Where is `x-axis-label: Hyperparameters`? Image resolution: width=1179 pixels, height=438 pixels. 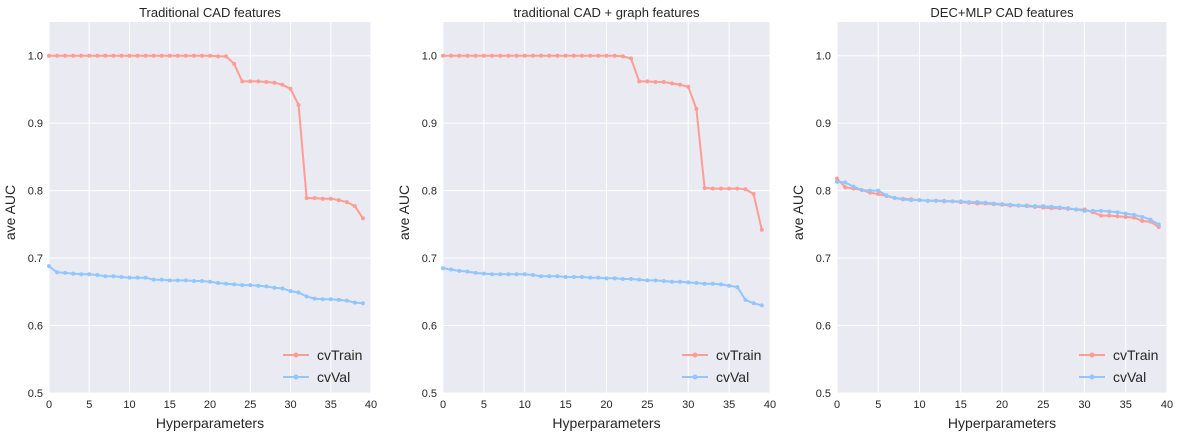
x-axis-label: Hyperparameters is located at coordinates (606, 423).